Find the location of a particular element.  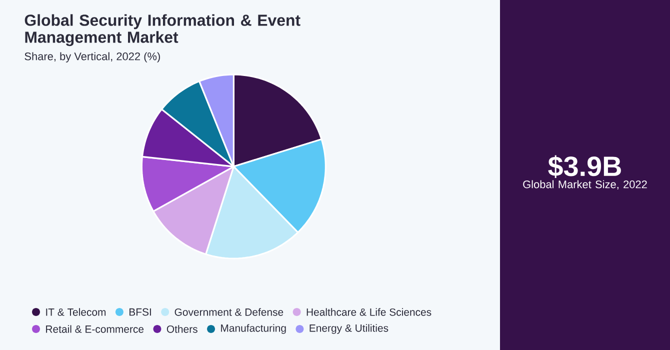

legend-label: Manufacturing is located at coordinates (253, 329).